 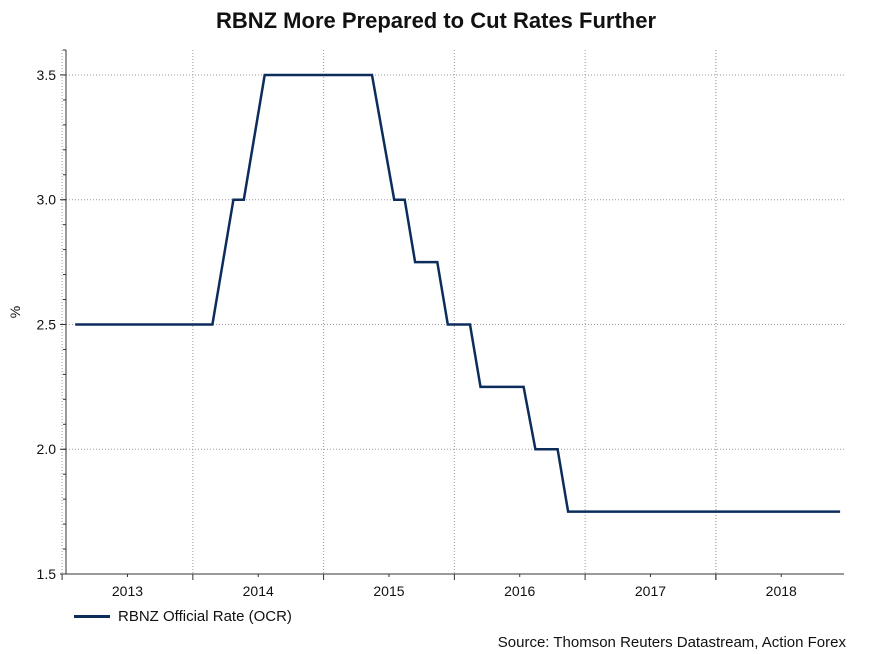 I want to click on x-tick-label: 2018, so click(x=781, y=591).